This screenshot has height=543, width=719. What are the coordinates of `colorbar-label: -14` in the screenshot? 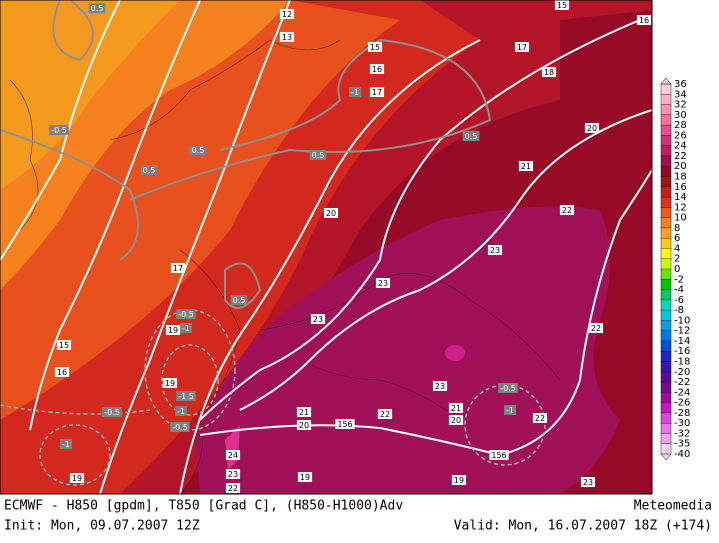 It's located at (682, 341).